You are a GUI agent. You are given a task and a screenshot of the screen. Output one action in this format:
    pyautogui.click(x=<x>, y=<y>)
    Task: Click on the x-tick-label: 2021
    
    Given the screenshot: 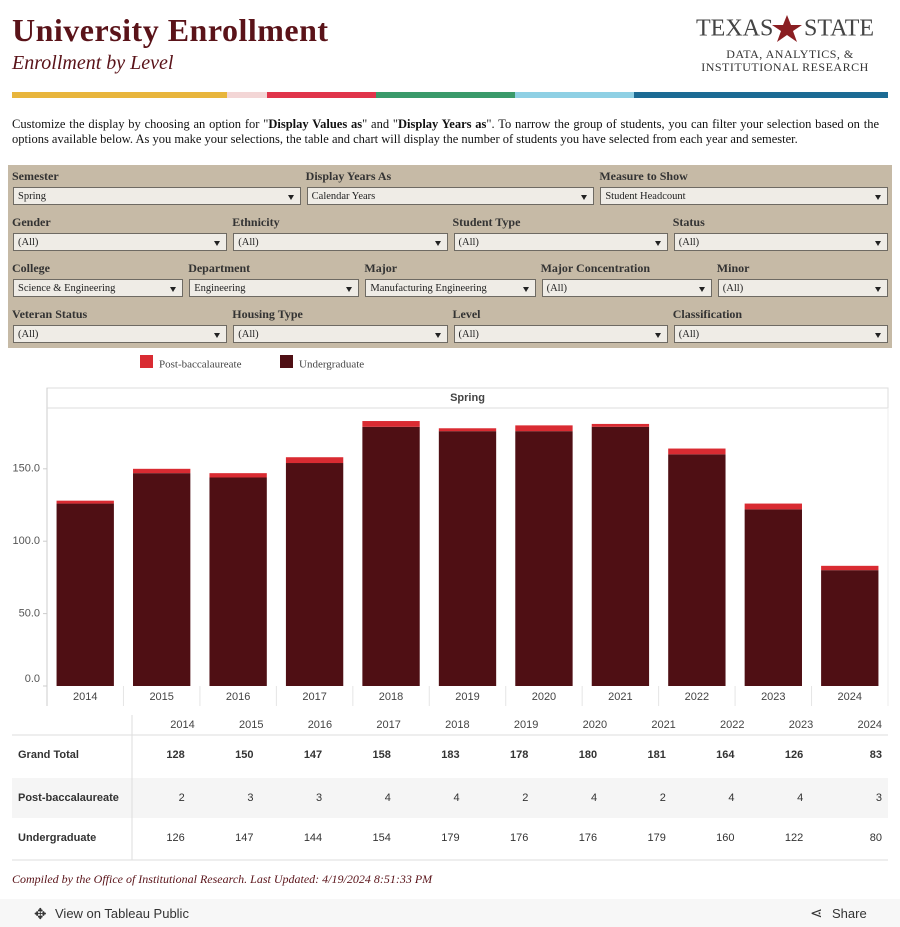 What is the action you would take?
    pyautogui.click(x=620, y=697)
    